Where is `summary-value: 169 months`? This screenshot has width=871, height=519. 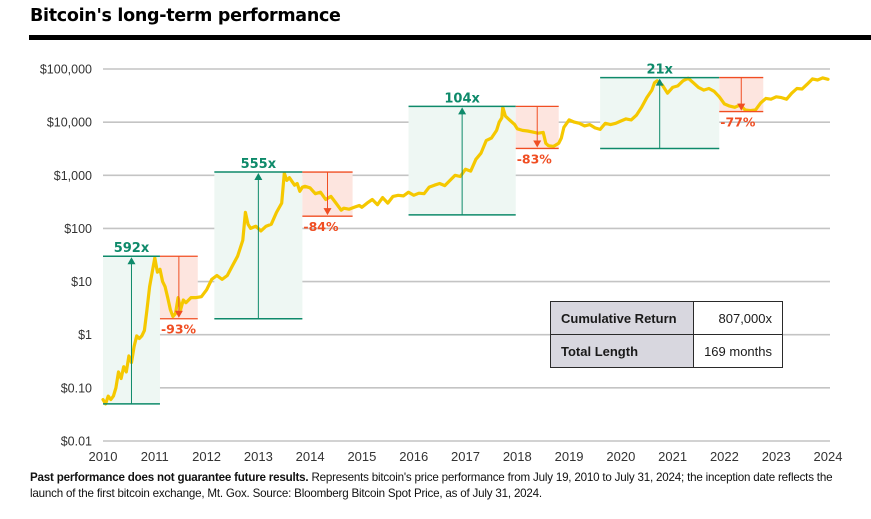
summary-value: 169 months is located at coordinates (738, 351).